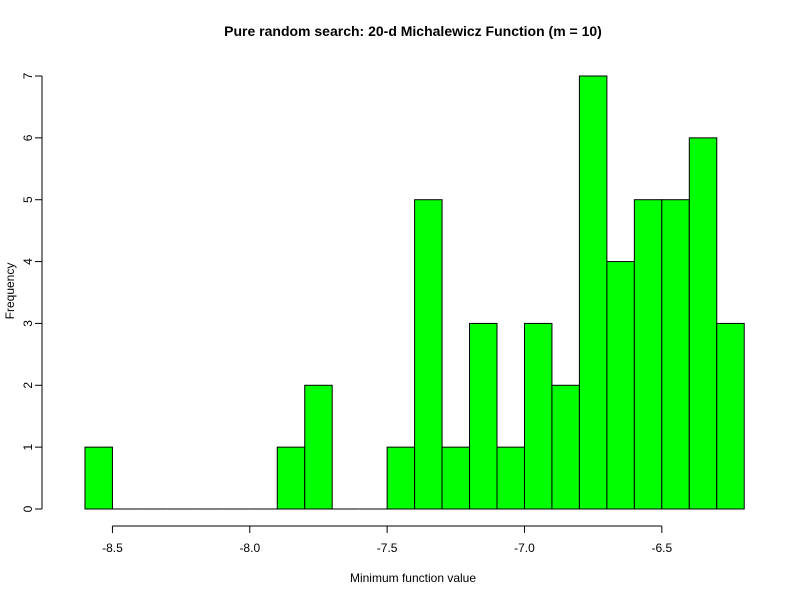 The height and width of the screenshot is (605, 800). Describe the element at coordinates (249, 548) in the screenshot. I see `x-tick-label: -8.0` at that location.